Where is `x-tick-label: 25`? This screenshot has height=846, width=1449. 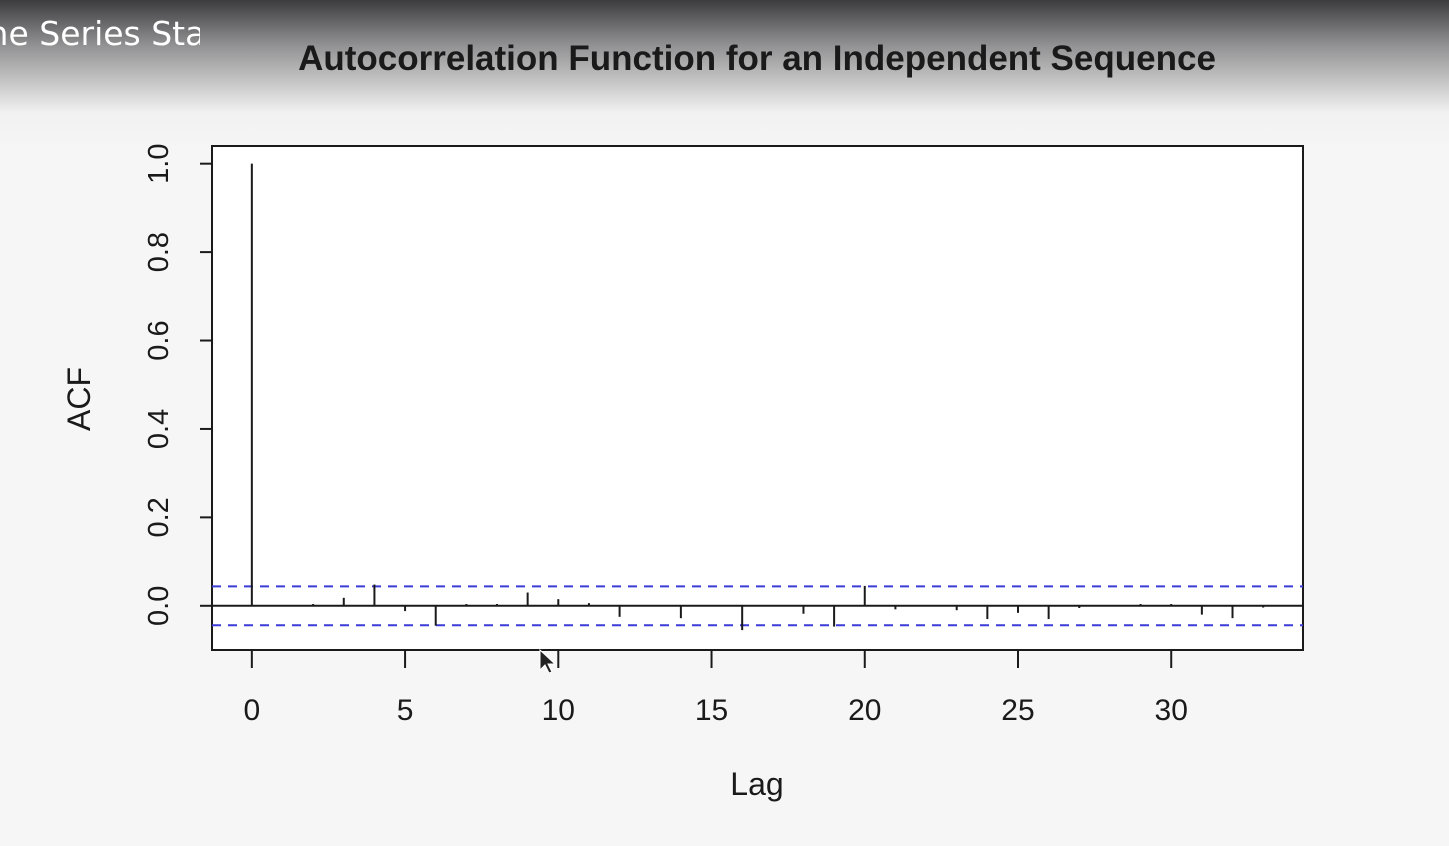
x-tick-label: 25 is located at coordinates (1017, 710).